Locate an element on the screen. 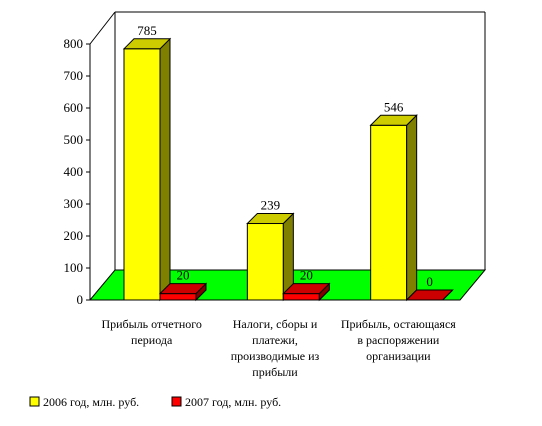 The image size is (542, 426). legend-label: 2006 год, млн. руб. is located at coordinates (91, 402).